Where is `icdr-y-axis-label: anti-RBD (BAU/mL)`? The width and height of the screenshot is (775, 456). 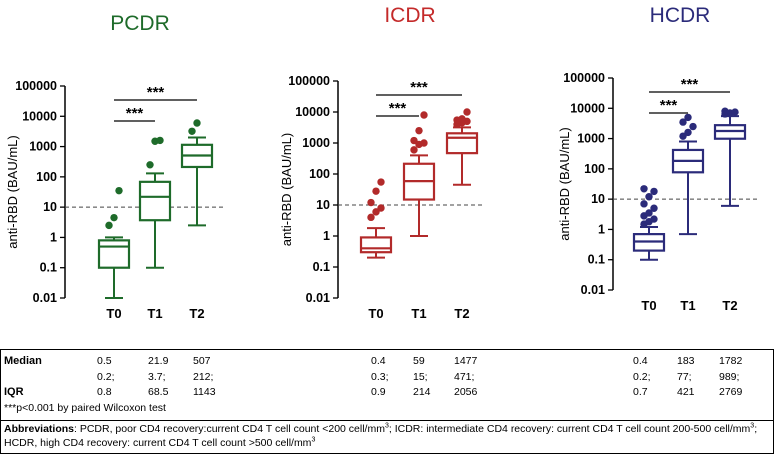 icdr-y-axis-label: anti-RBD (BAU/mL) is located at coordinates (286, 189).